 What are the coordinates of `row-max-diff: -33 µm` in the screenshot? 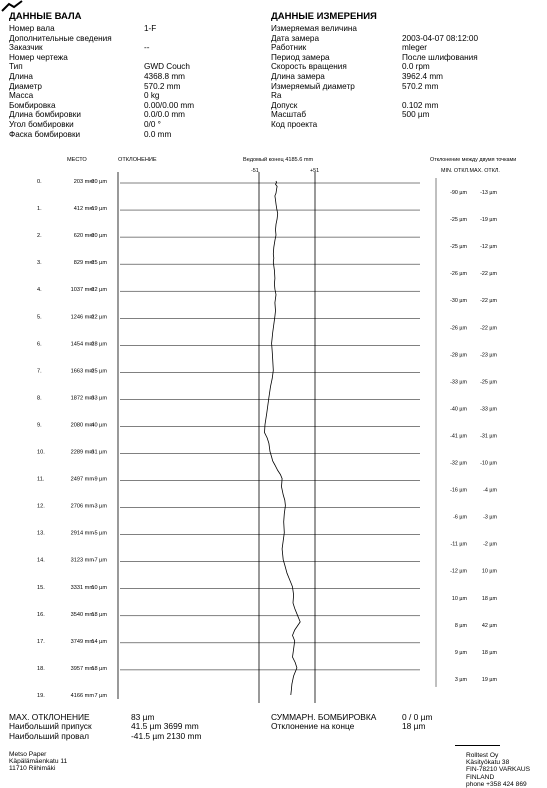 It's located at (488, 409).